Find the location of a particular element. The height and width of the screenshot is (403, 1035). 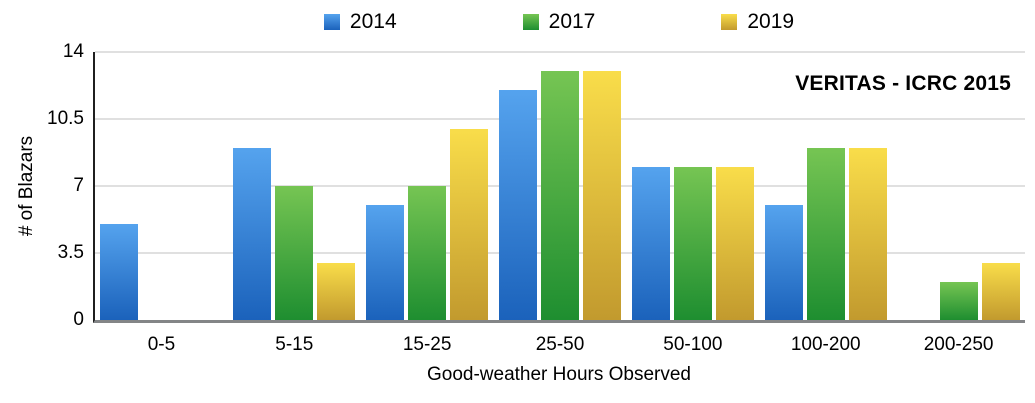

x-tick-label: 200-250 is located at coordinates (958, 344).